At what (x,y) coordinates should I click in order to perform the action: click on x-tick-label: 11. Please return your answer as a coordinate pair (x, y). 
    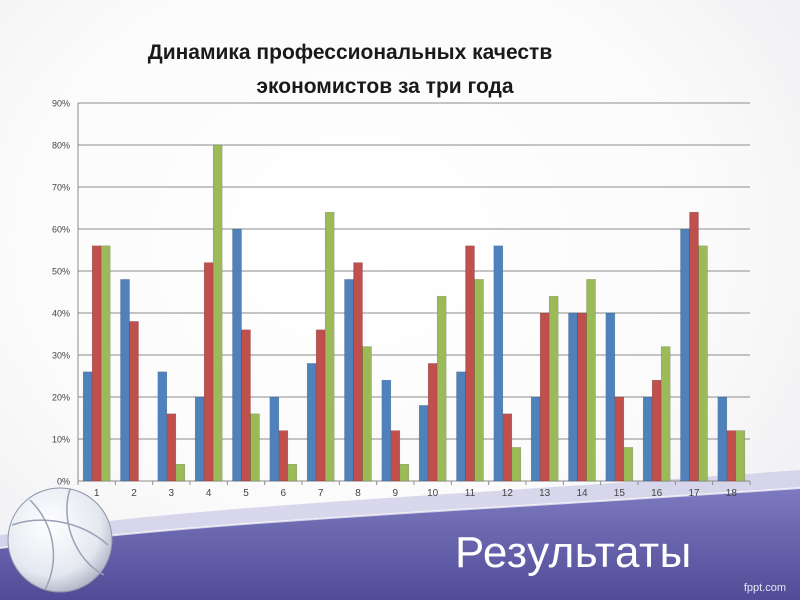
    Looking at the image, I should click on (470, 493).